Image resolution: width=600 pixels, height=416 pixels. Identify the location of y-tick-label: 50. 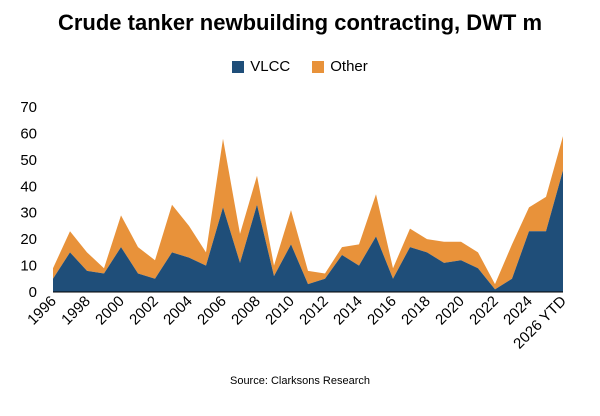
(28, 160).